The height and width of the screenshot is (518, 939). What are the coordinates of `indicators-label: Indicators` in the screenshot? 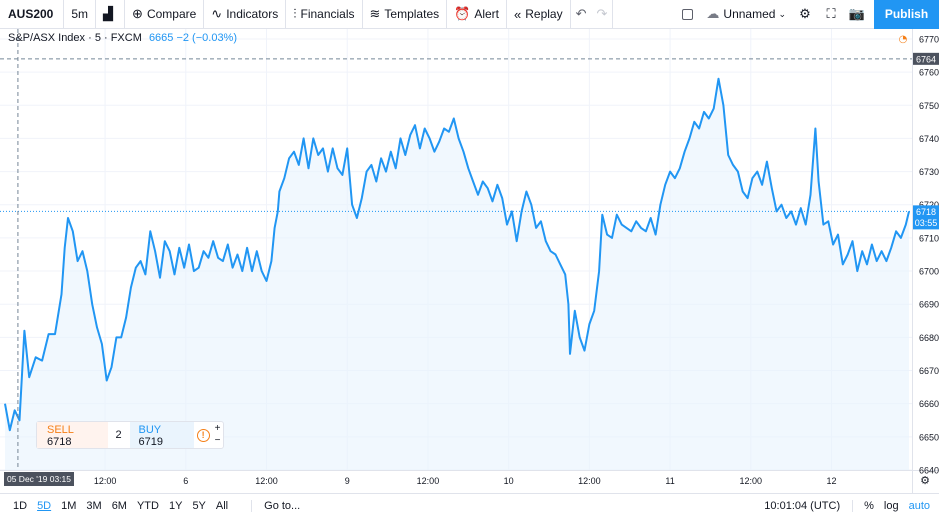 It's located at (252, 14).